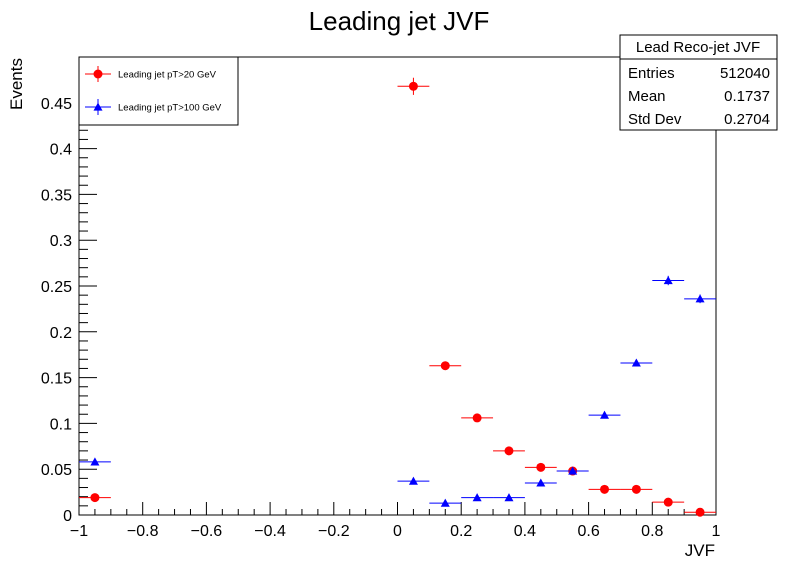 Image resolution: width=796 pixels, height=577 pixels. What do you see at coordinates (56, 195) in the screenshot?
I see `y-tick-label: 0.35` at bounding box center [56, 195].